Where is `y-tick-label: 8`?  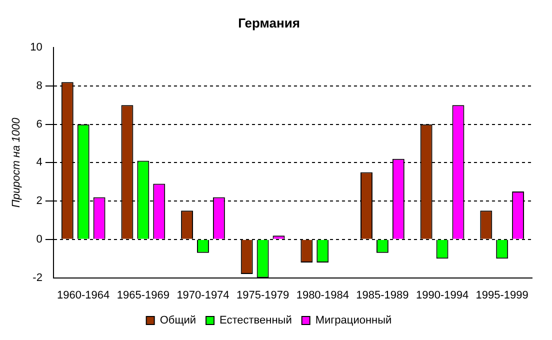 y-tick-label: 8 is located at coordinates (39, 86).